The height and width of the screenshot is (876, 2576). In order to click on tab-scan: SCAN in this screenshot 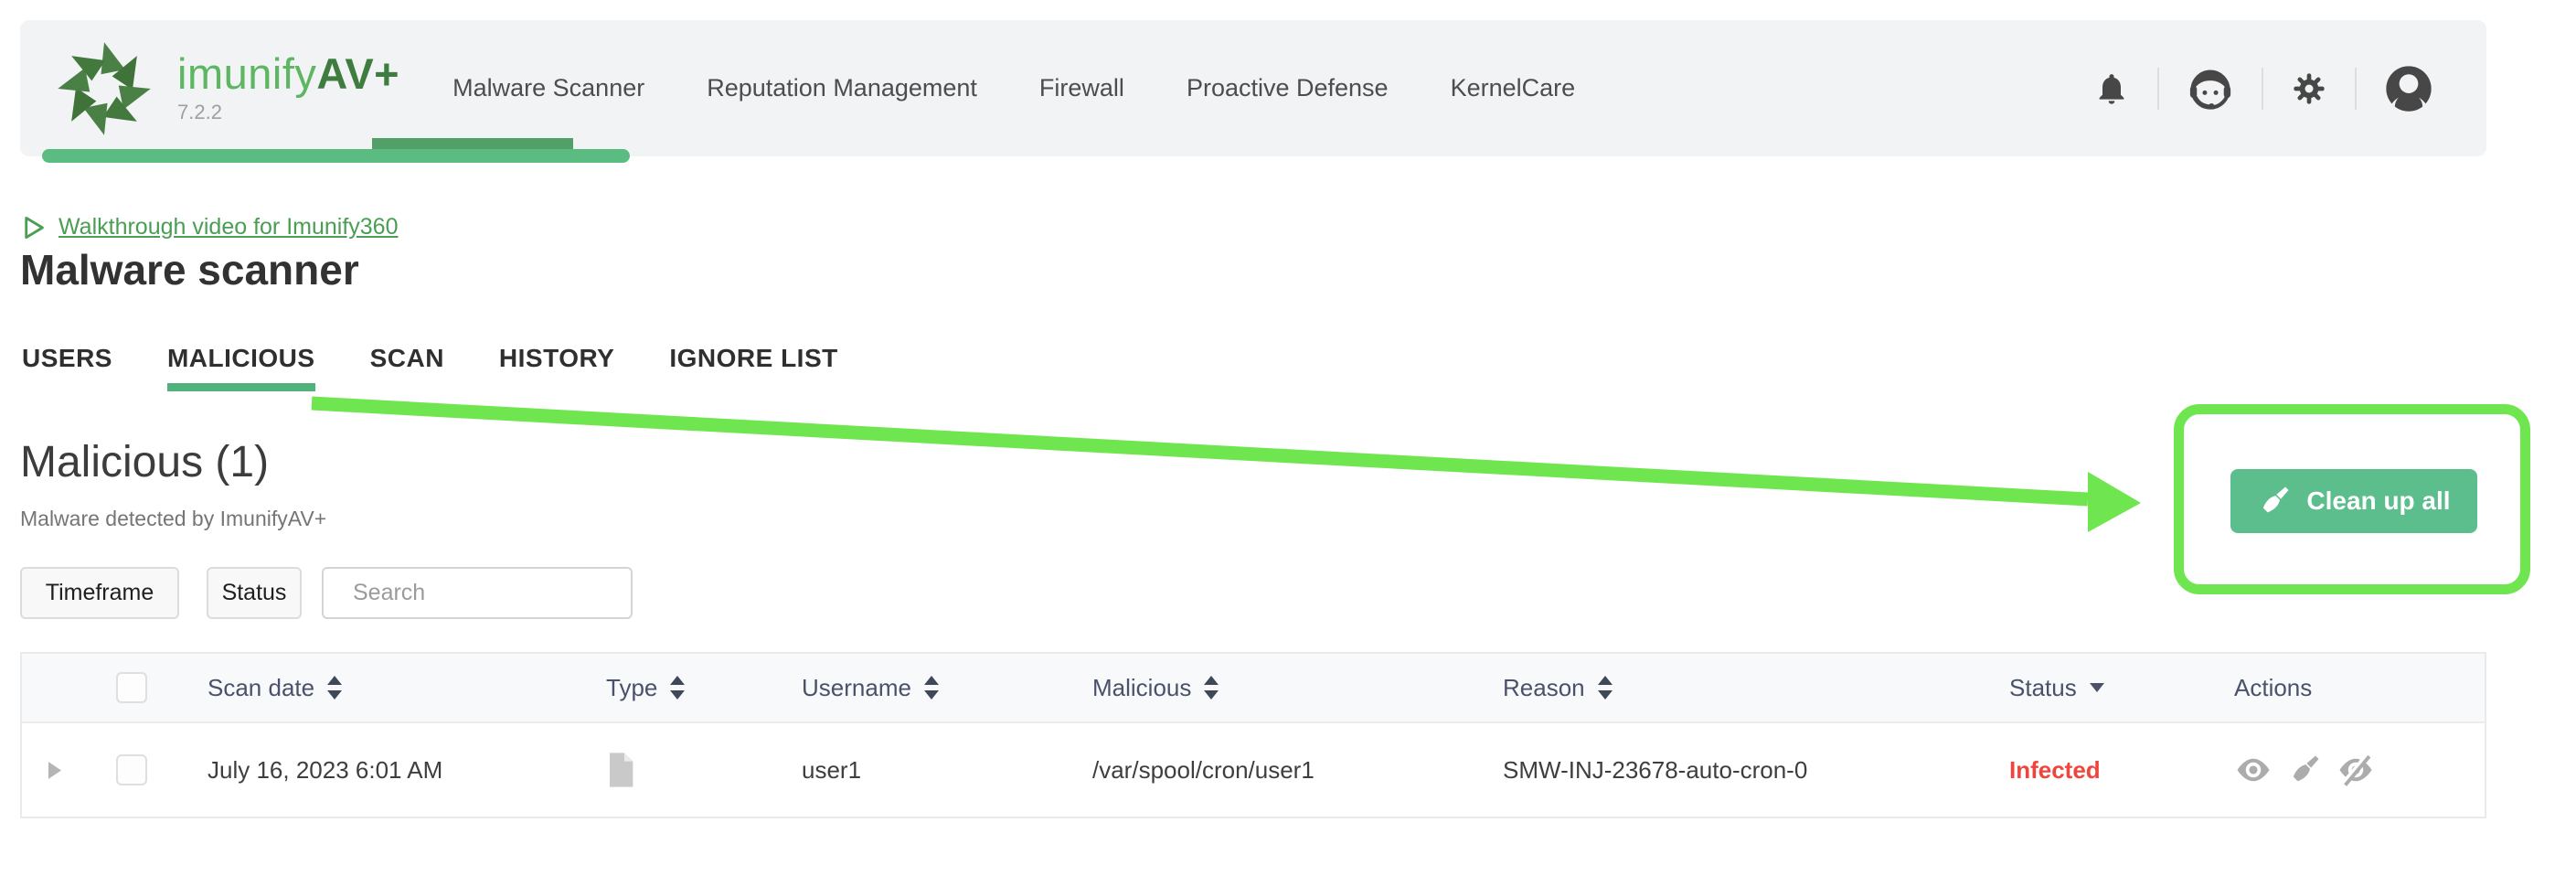, I will do `click(406, 358)`.